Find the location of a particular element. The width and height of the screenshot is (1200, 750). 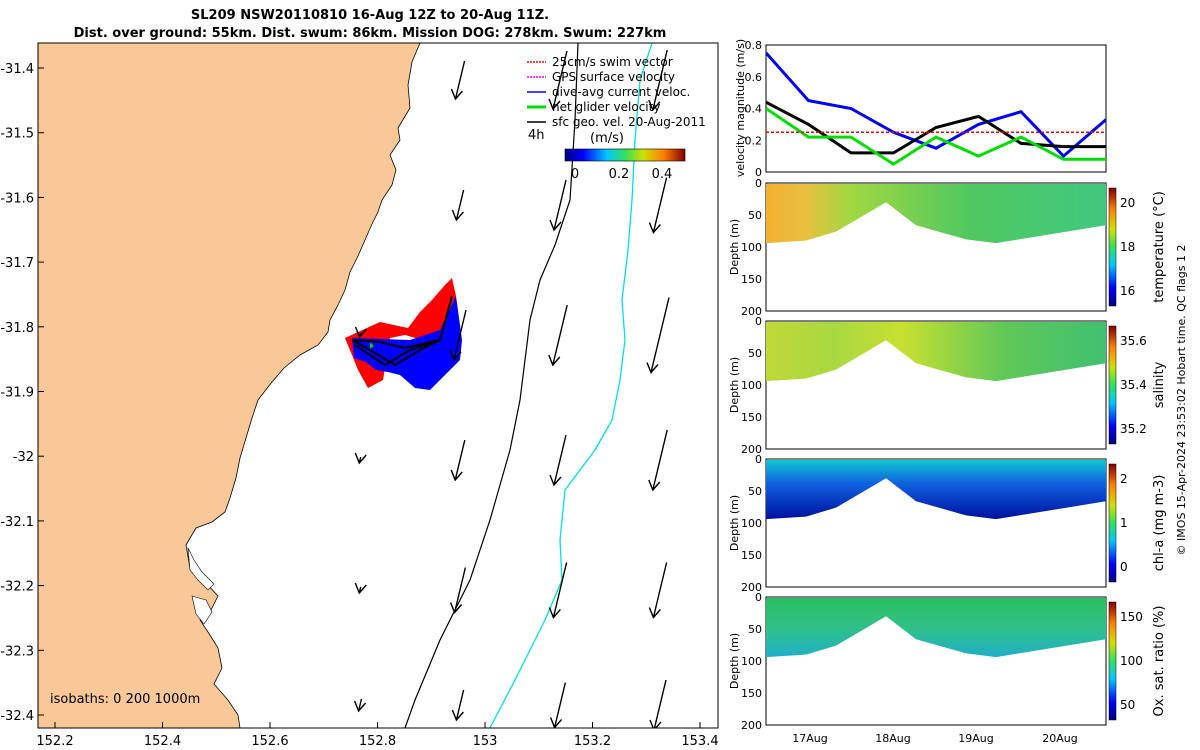

map-ytick-label: -32 is located at coordinates (23, 457).